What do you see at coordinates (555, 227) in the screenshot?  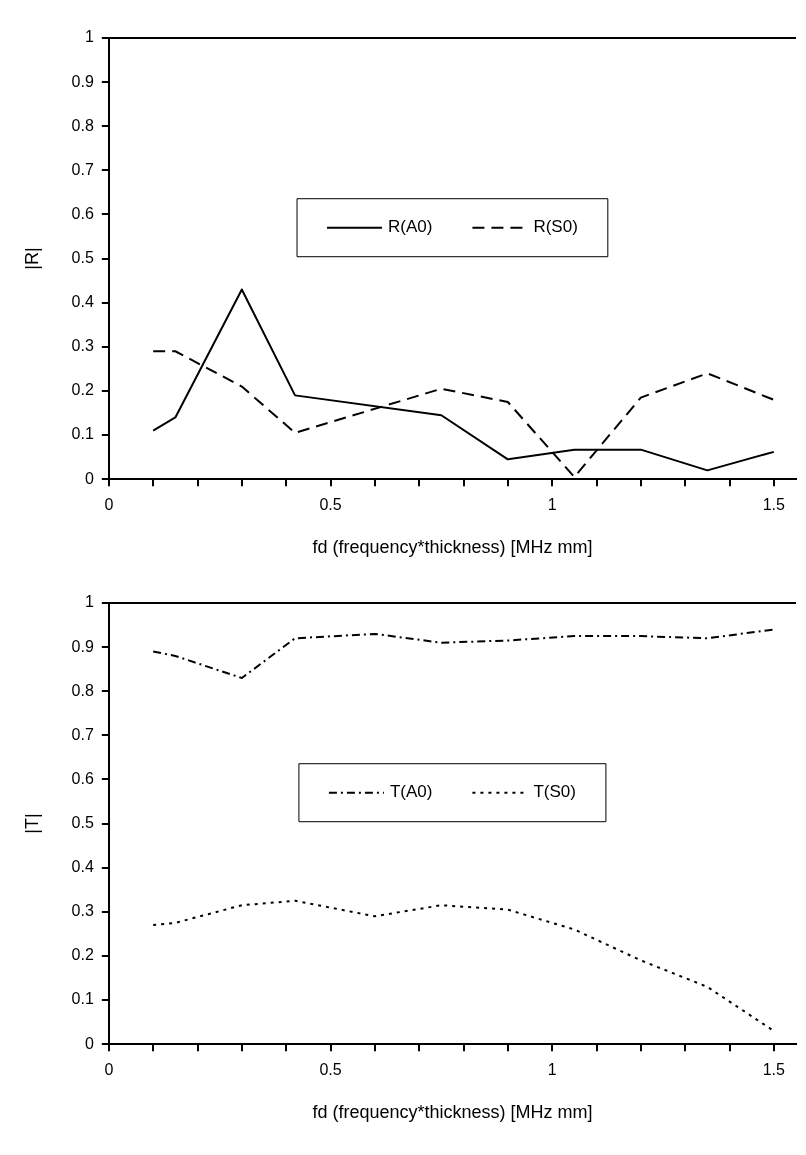 I see `legend-label: R(S0)` at bounding box center [555, 227].